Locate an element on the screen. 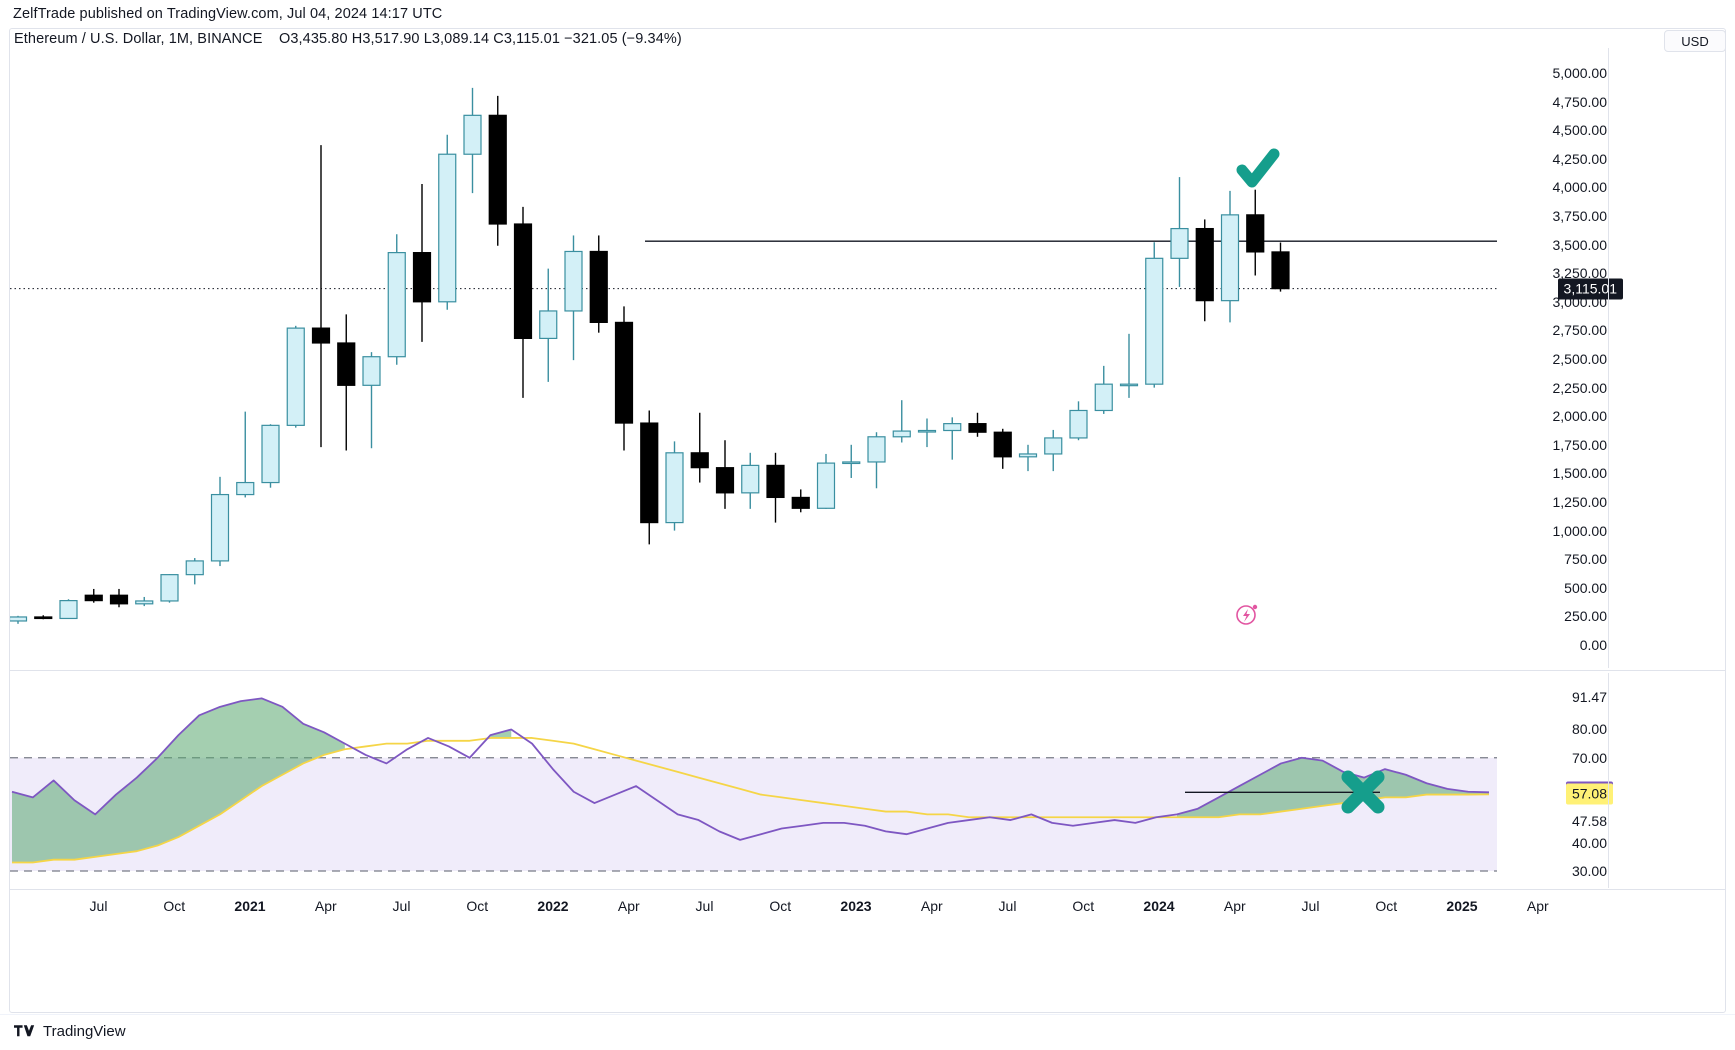 This screenshot has width=1735, height=1050. price-axis-tick: 1,750.00 is located at coordinates (1580, 444).